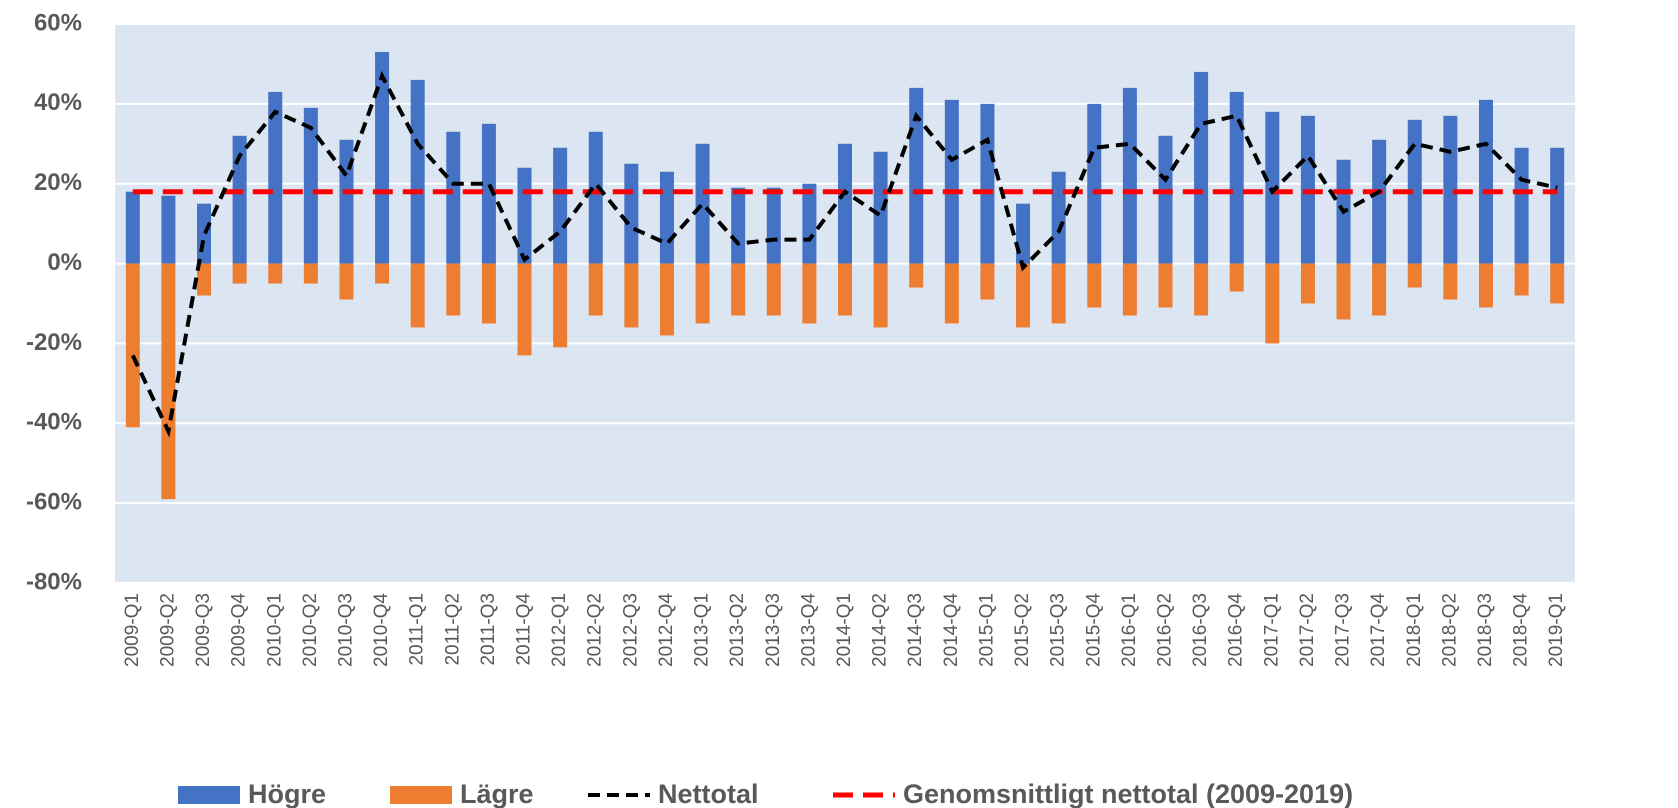  I want to click on x-tick-label: 2018-Q4, so click(1521, 630).